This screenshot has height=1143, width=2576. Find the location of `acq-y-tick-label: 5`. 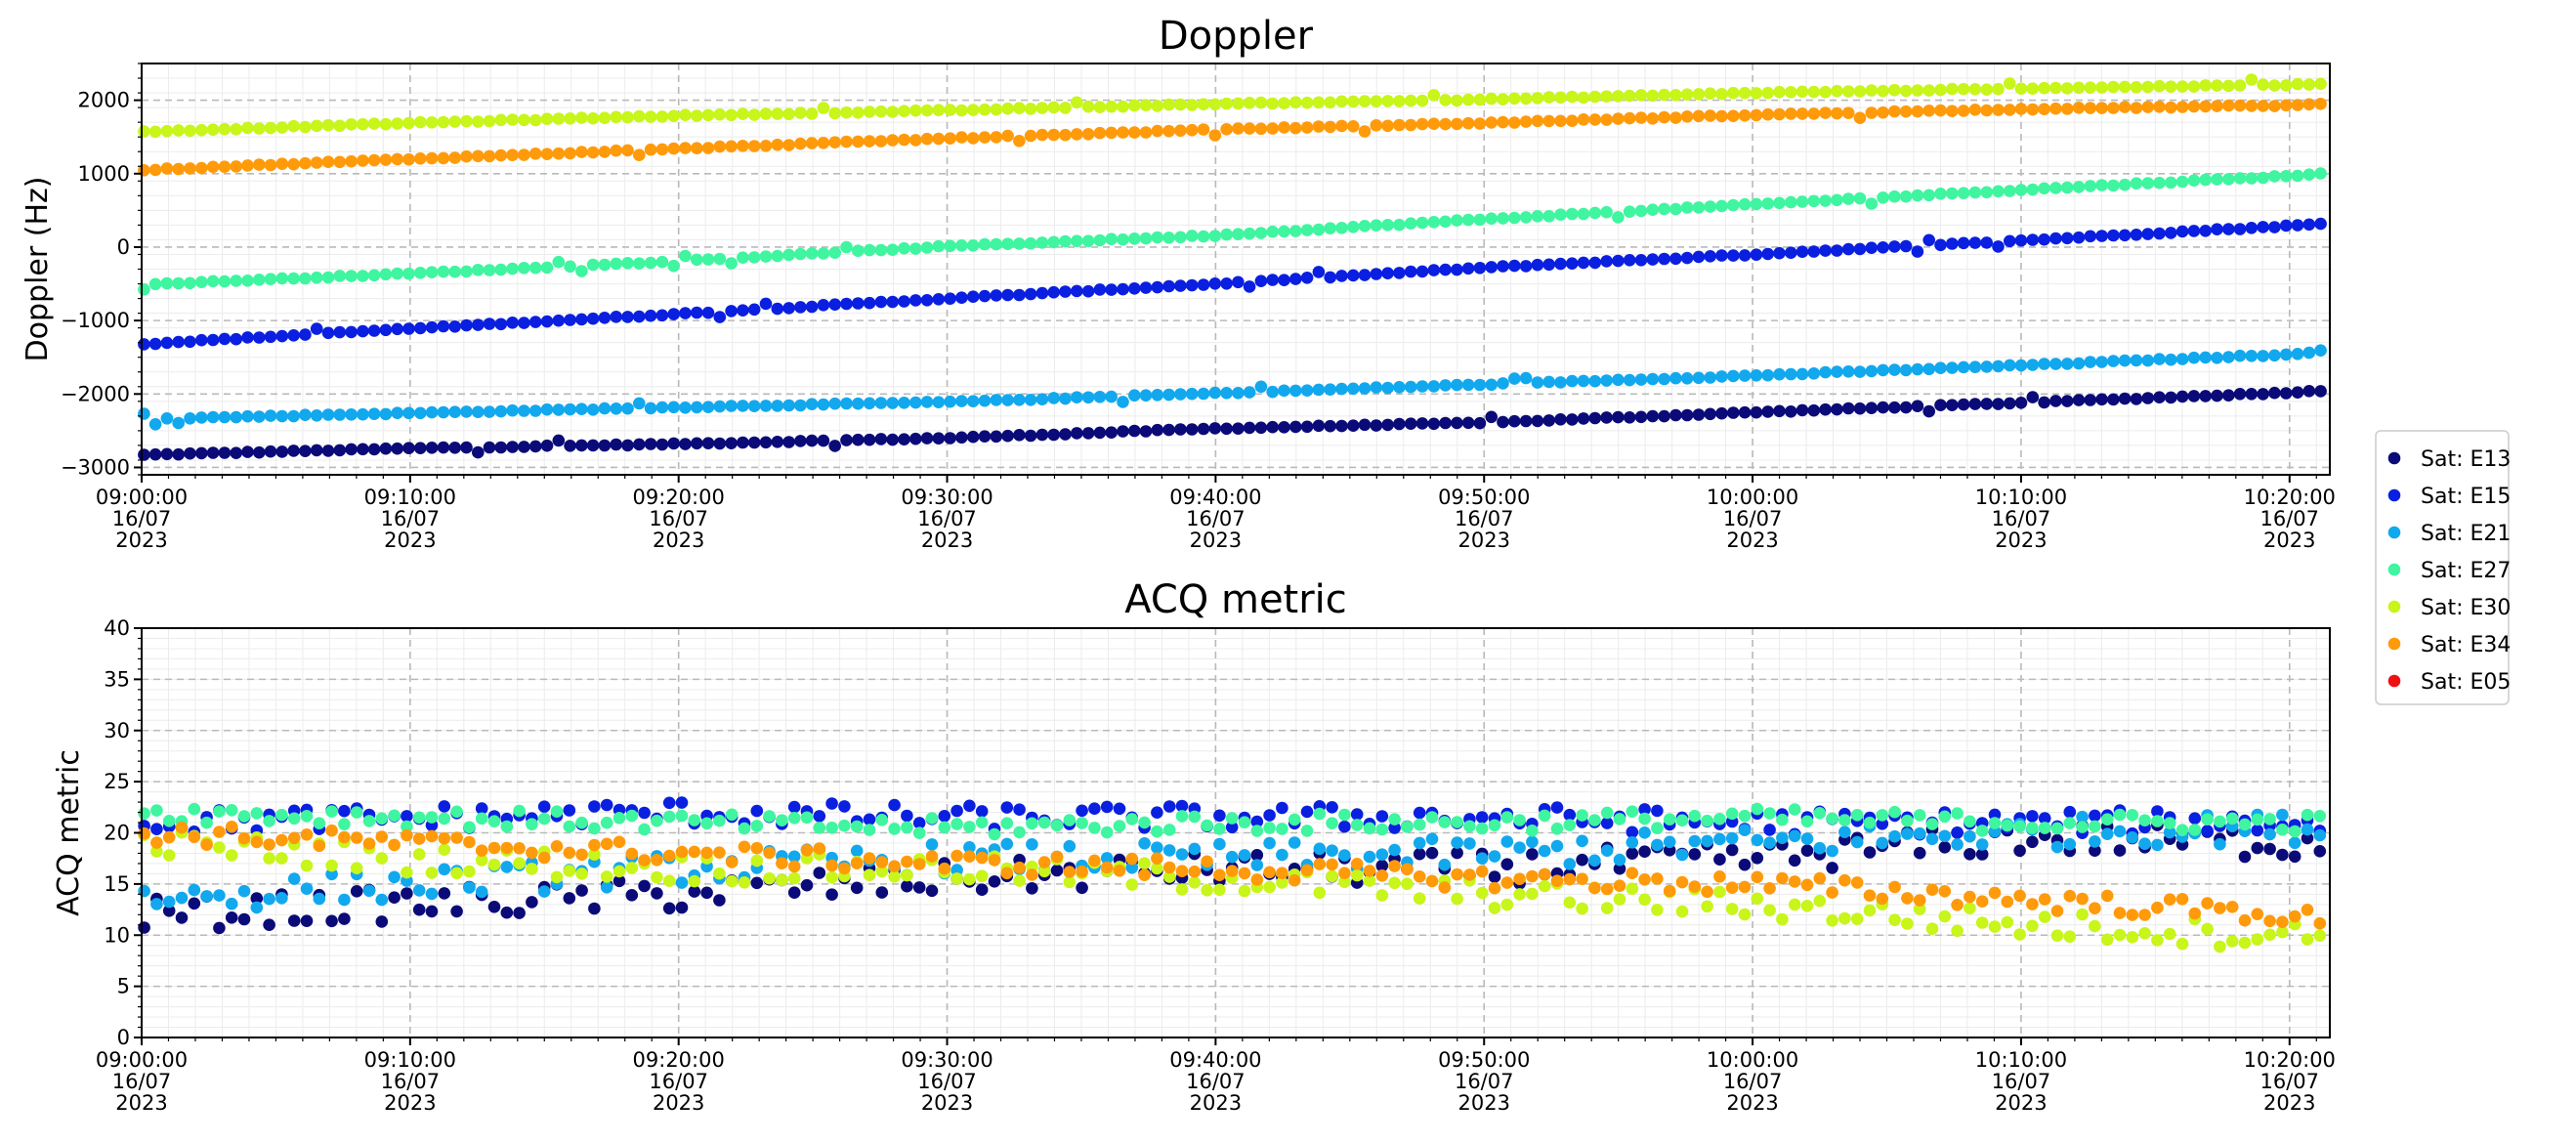

acq-y-tick-label: 5 is located at coordinates (123, 986).